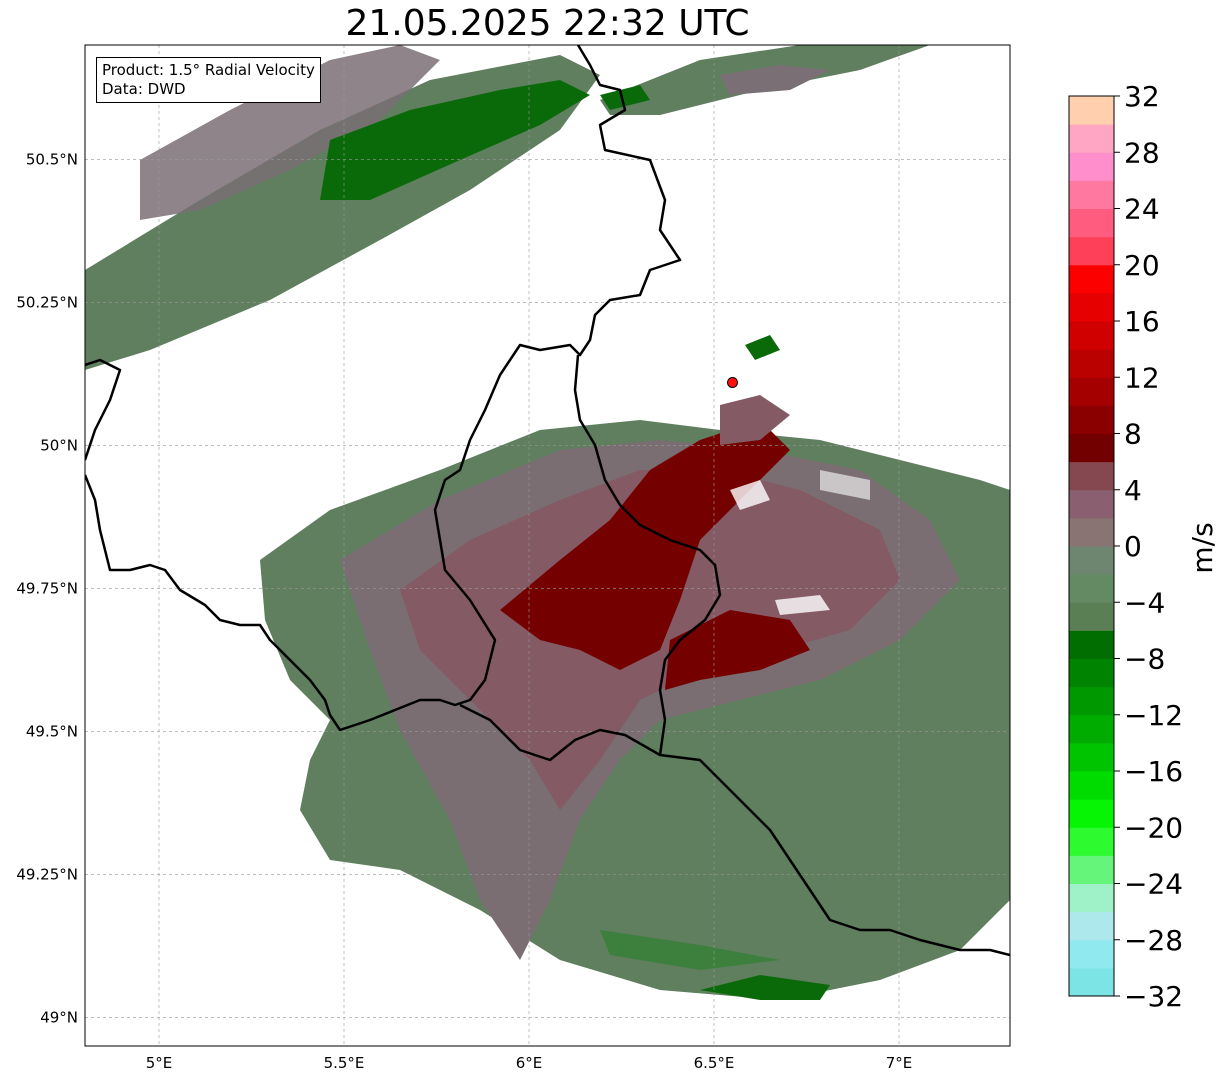 This screenshot has height=1081, width=1225. What do you see at coordinates (1153, 771) in the screenshot?
I see `colorbar-tick-label: −16` at bounding box center [1153, 771].